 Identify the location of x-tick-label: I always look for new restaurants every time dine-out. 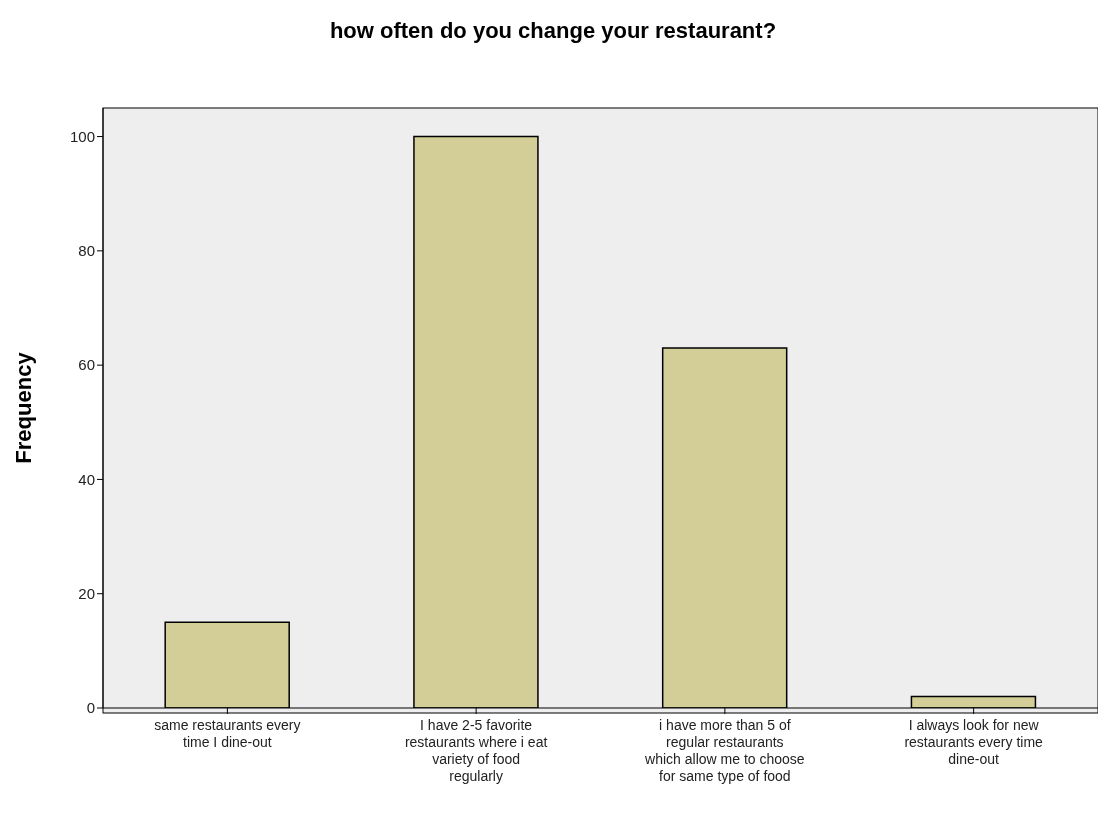
(974, 742).